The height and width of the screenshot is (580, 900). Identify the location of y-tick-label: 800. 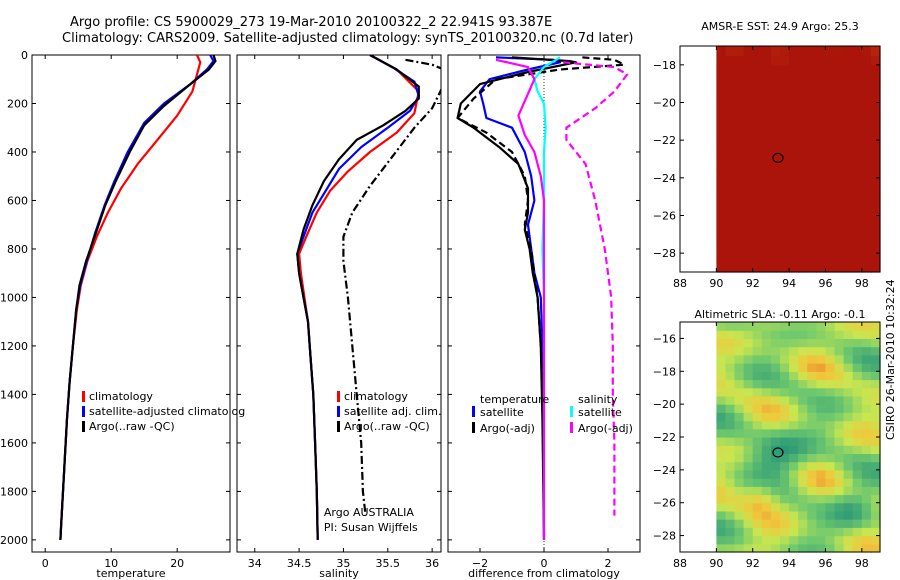
(17, 249).